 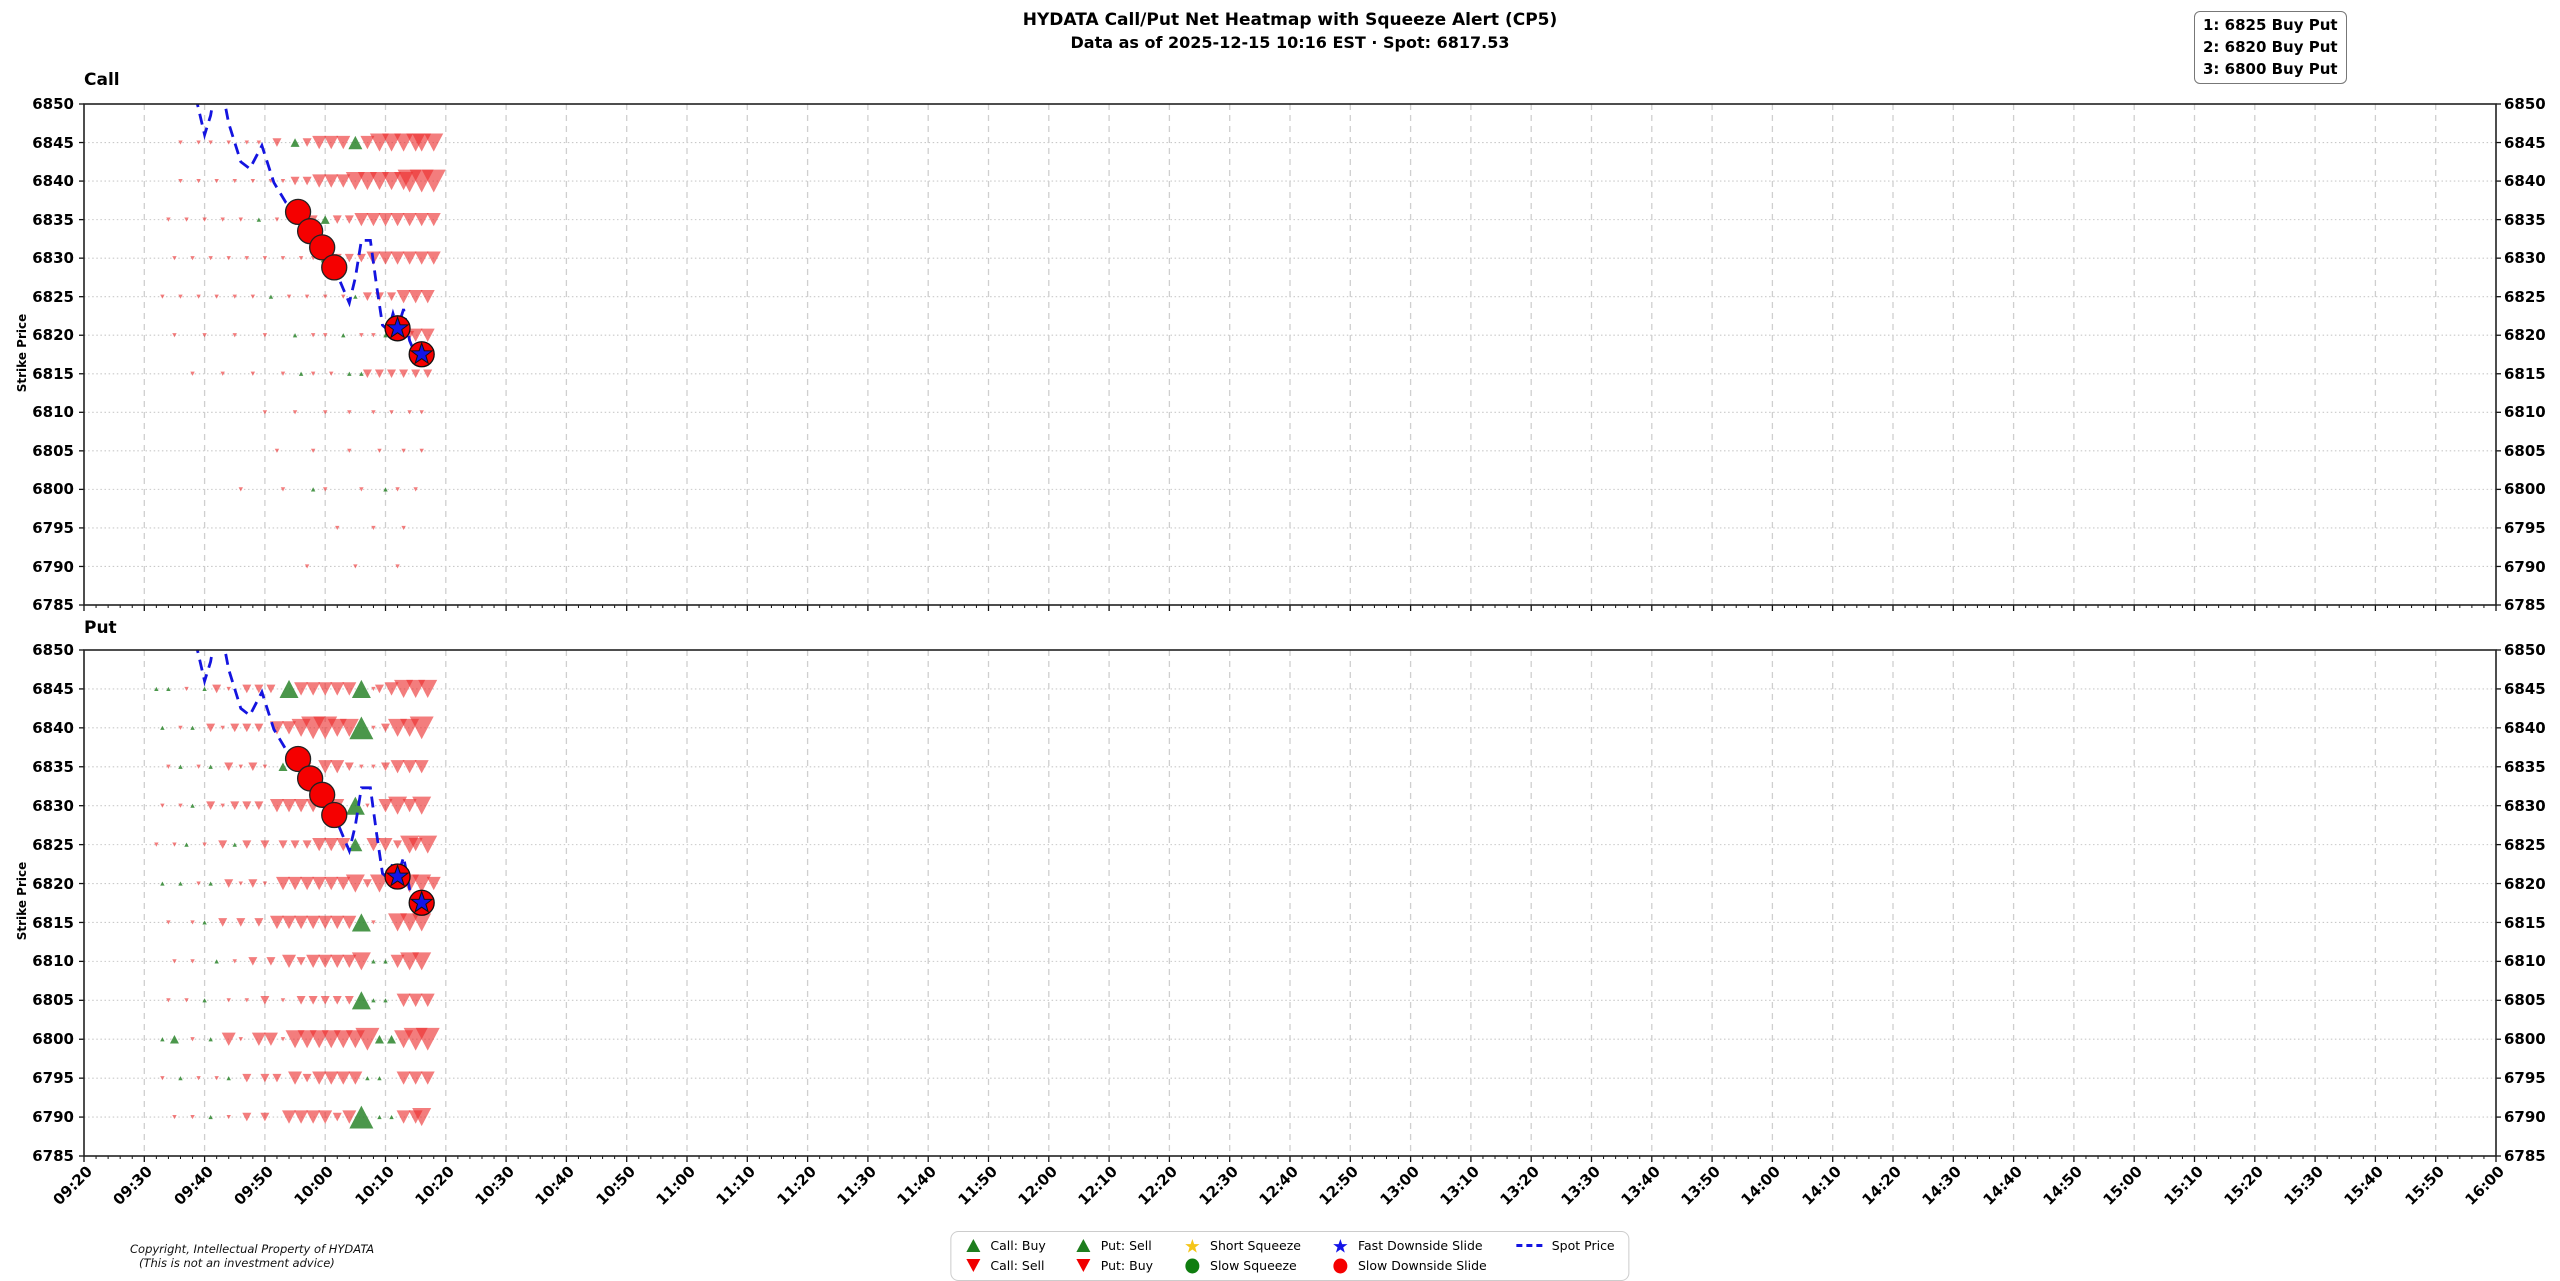 What do you see at coordinates (2525, 1156) in the screenshot?
I see `put-y-tick-right-6785: 6785` at bounding box center [2525, 1156].